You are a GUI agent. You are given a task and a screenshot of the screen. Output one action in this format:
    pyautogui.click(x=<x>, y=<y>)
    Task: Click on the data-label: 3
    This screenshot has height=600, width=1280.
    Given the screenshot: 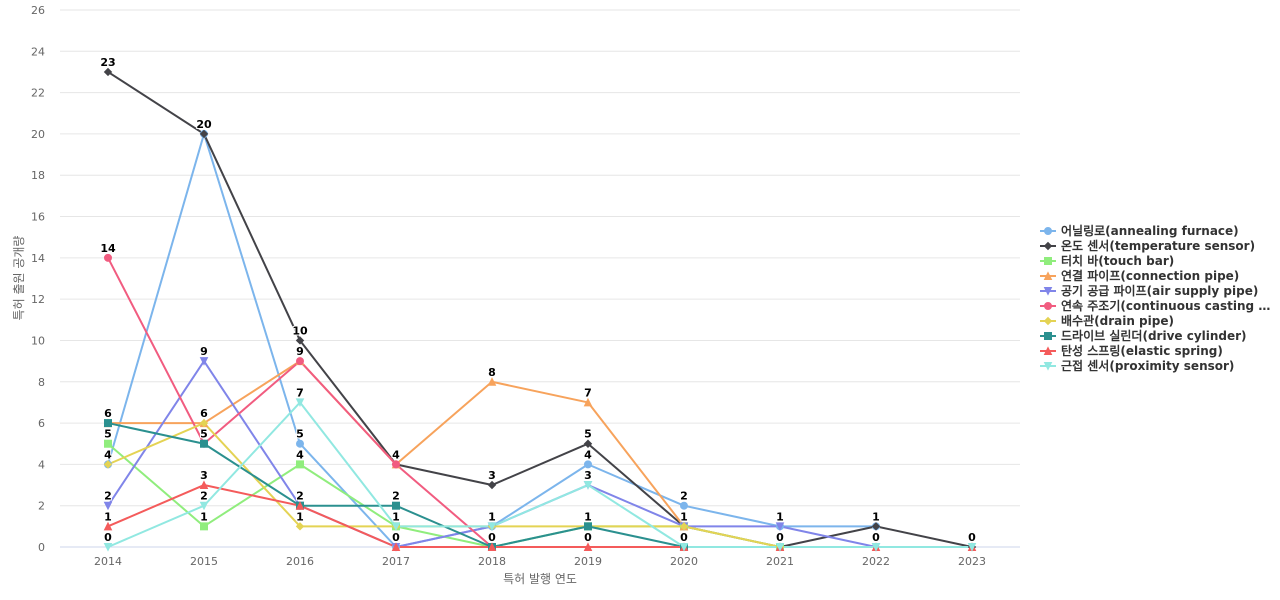 What is the action you would take?
    pyautogui.click(x=492, y=475)
    